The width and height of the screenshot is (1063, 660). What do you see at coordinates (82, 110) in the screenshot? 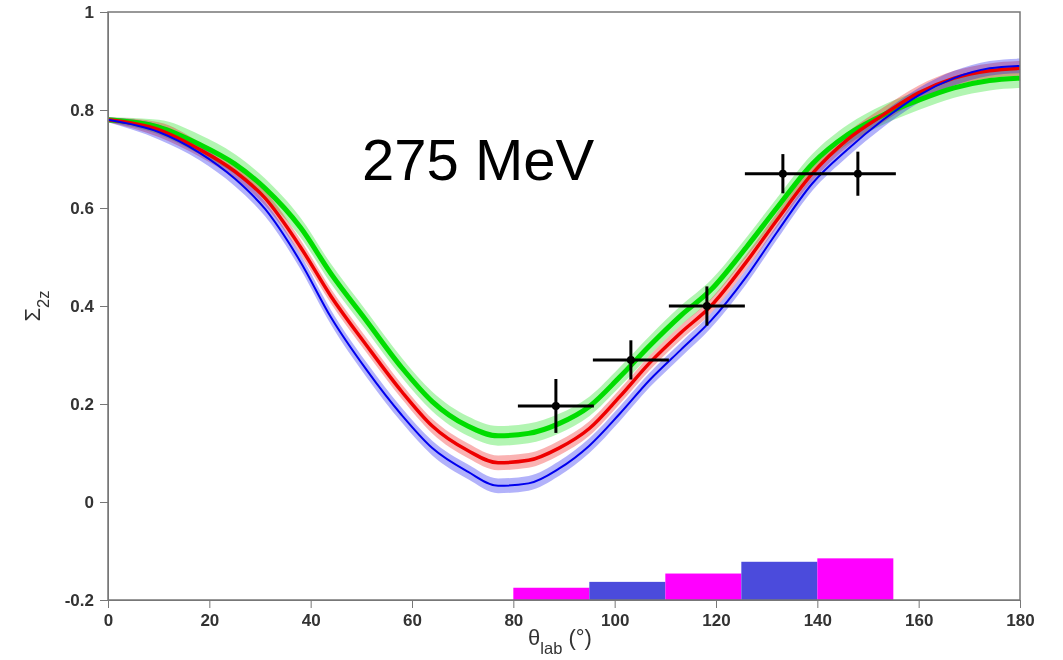
I see `y-tick-label: 0.8` at bounding box center [82, 110].